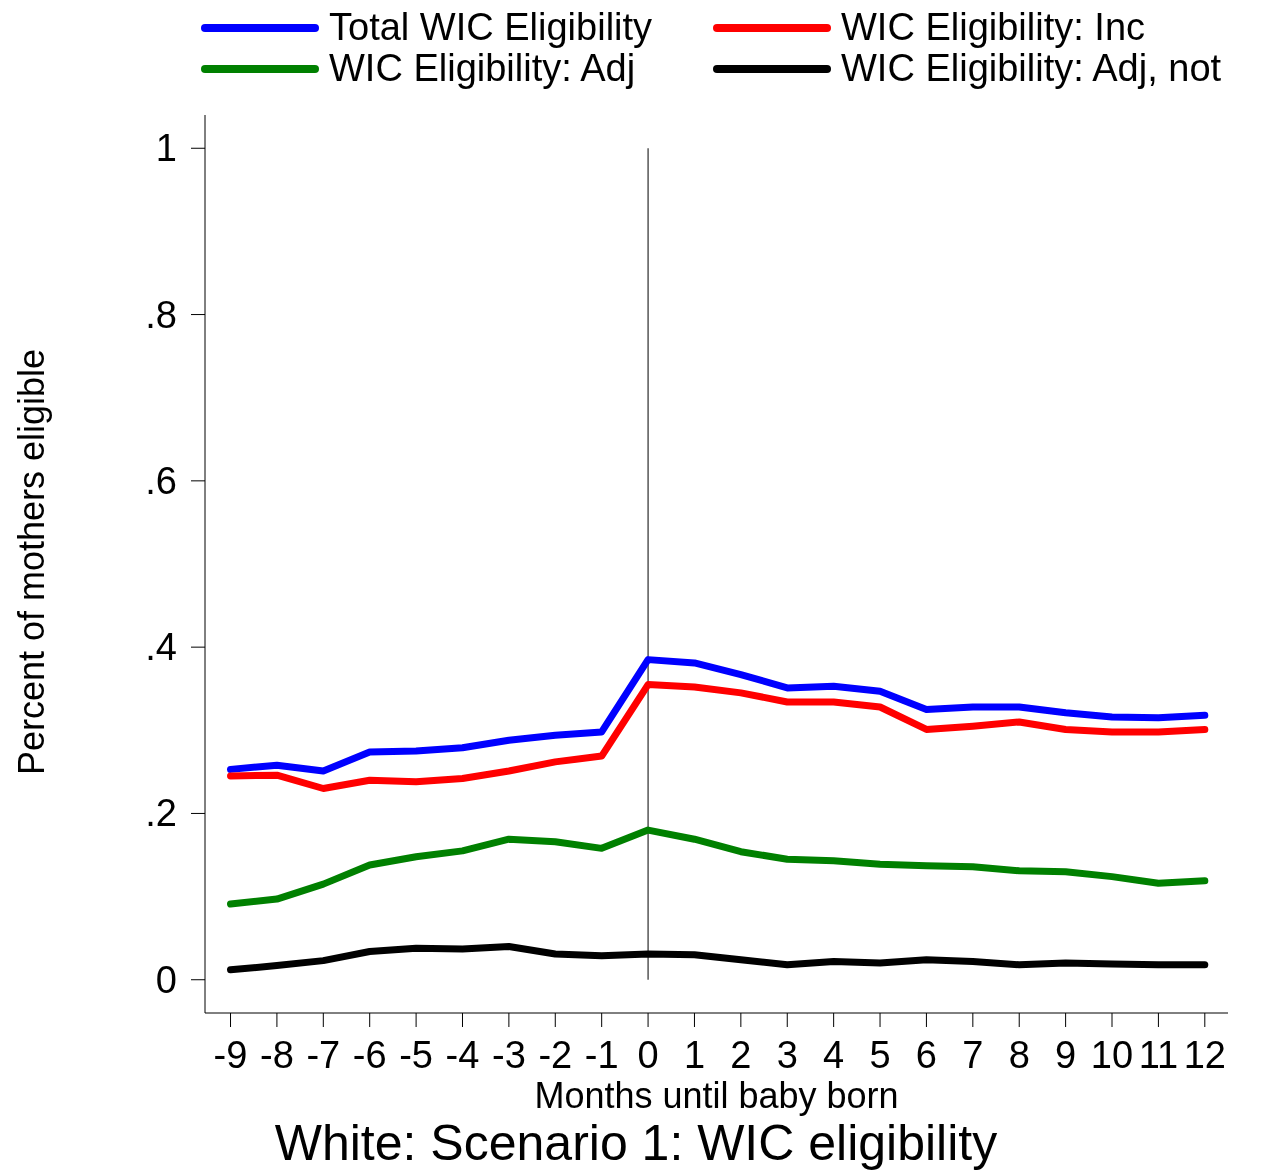 The width and height of the screenshot is (1262, 1175). Describe the element at coordinates (926, 1055) in the screenshot. I see `x-tick-label: 6` at that location.